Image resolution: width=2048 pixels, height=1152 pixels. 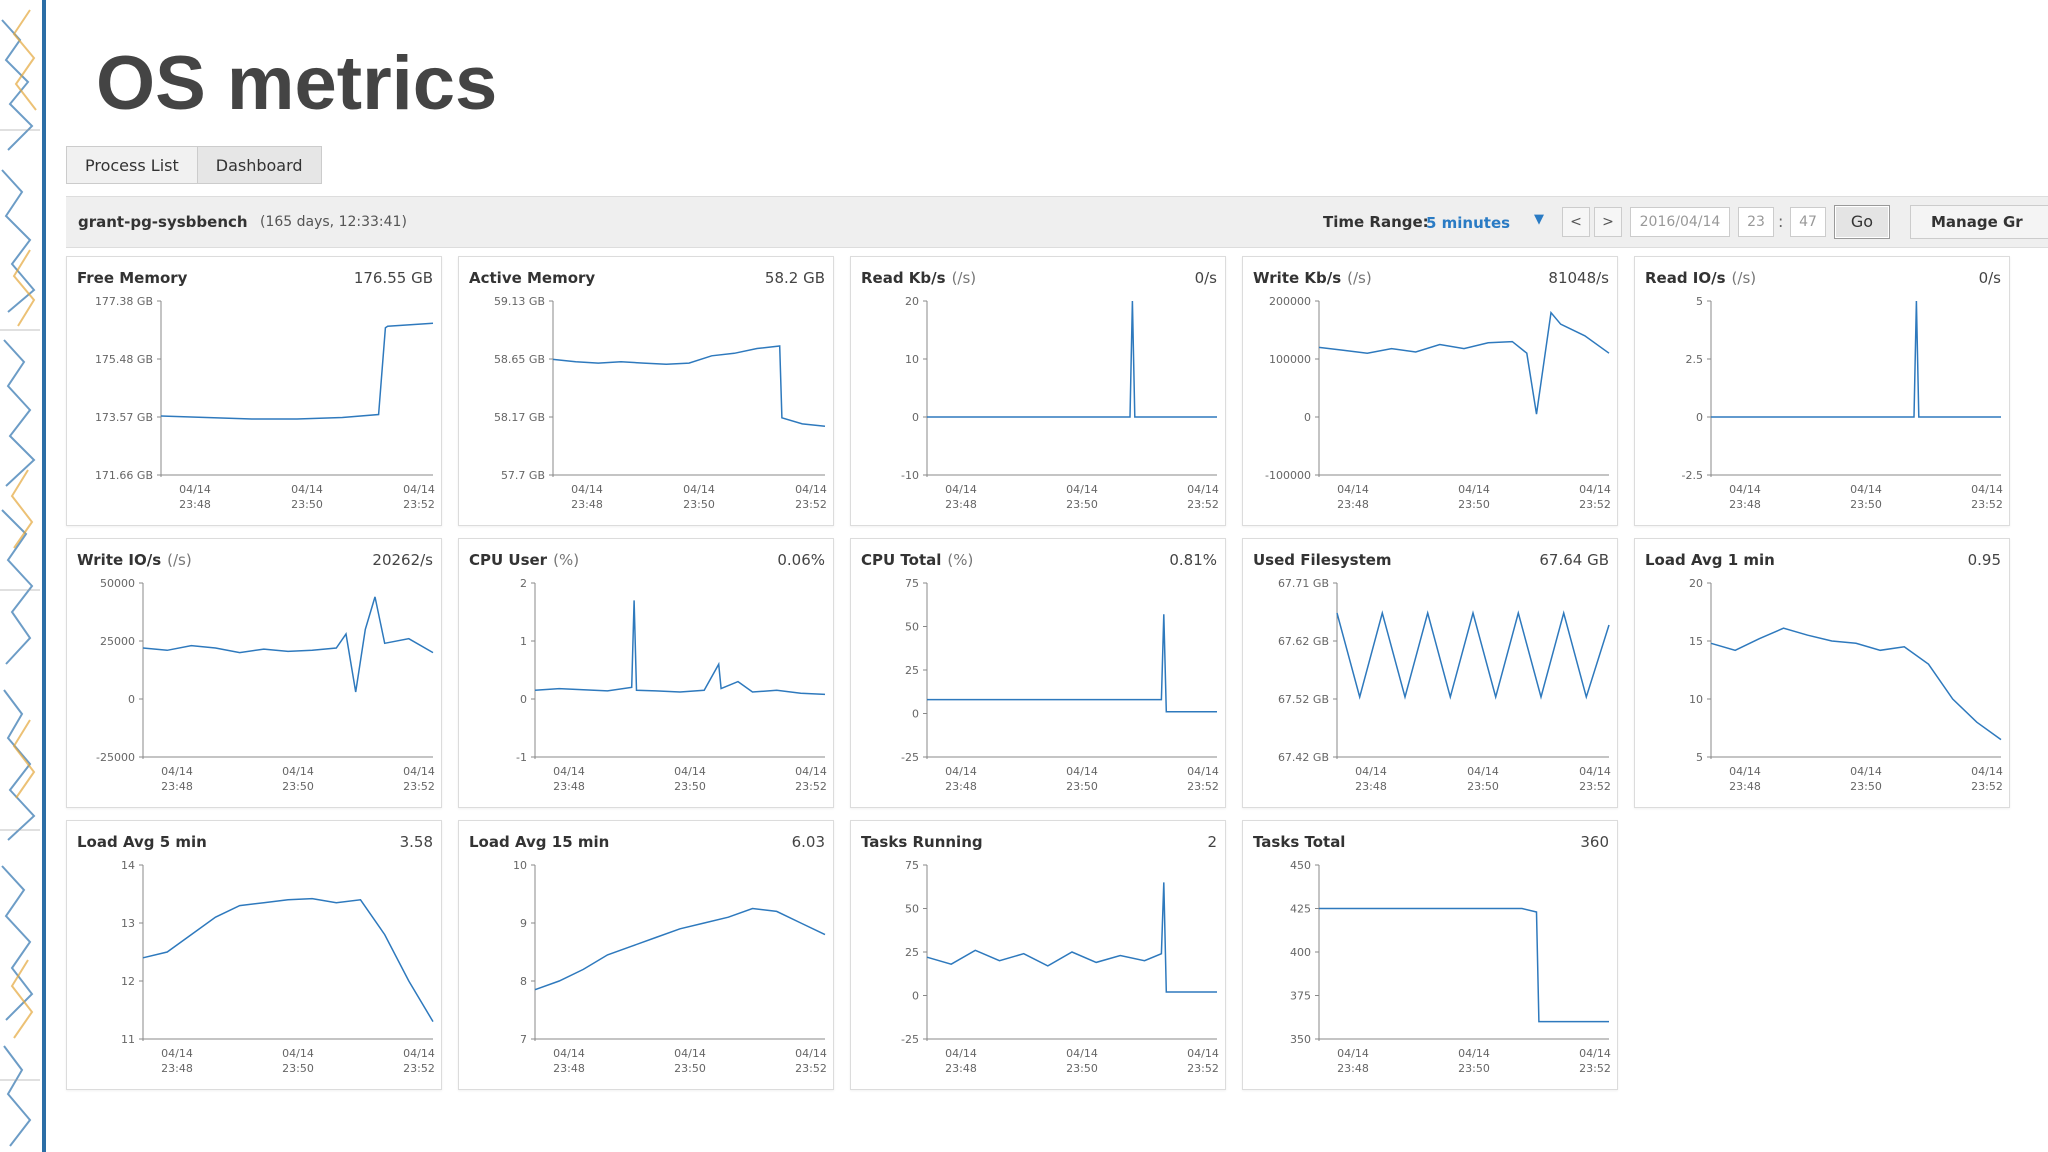 I want to click on manage-graphs-button: Manage Gr, so click(x=1979, y=222).